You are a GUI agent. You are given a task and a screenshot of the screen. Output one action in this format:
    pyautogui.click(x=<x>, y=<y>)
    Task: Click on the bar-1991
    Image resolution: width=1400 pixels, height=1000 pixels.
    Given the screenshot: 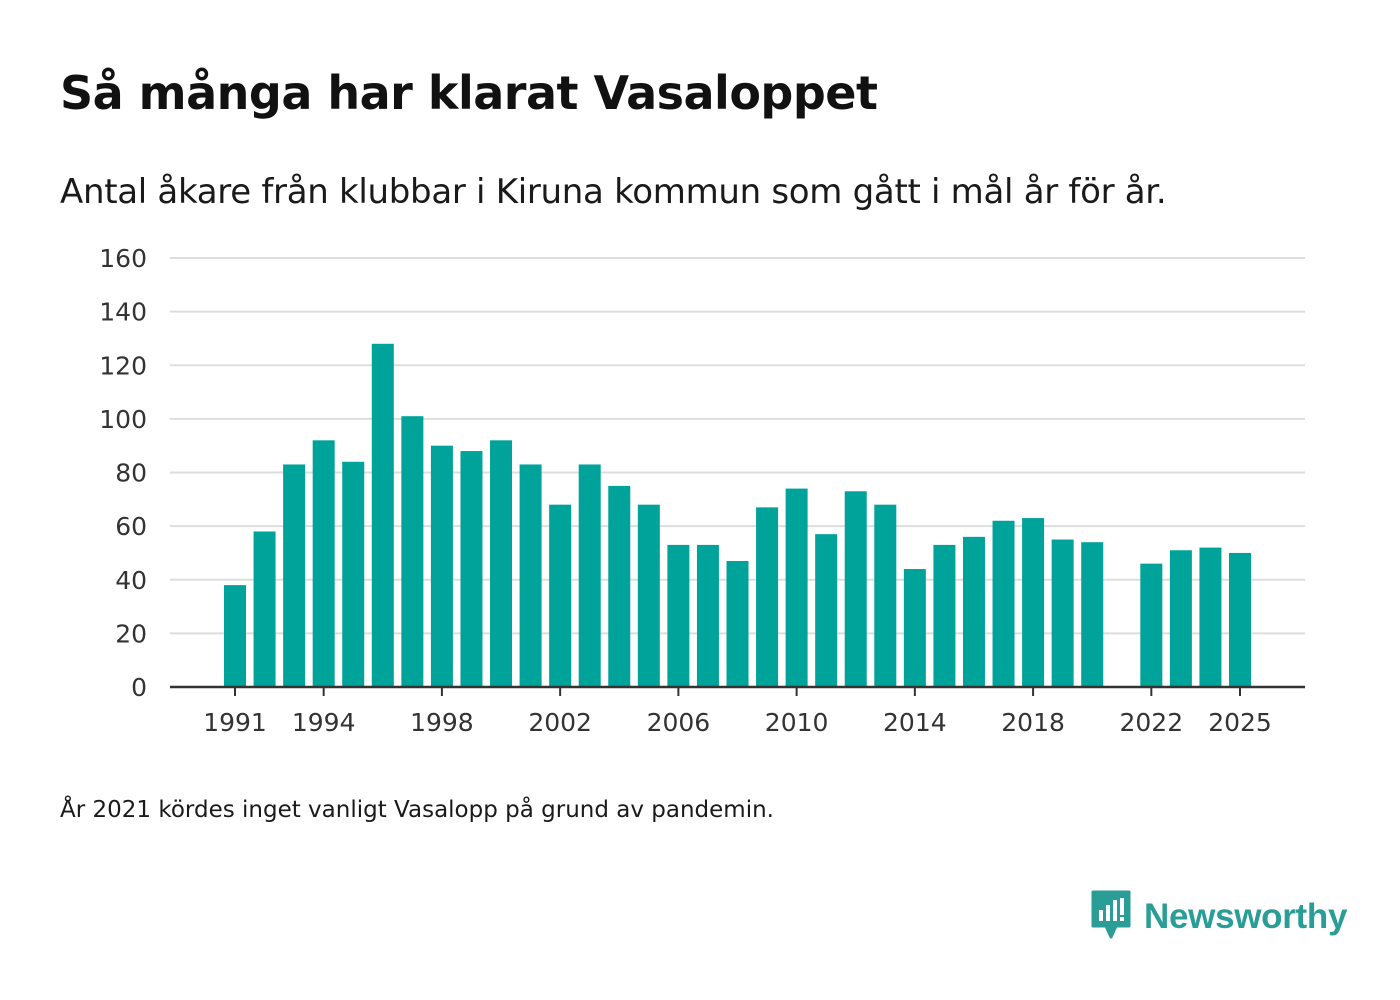 What is the action you would take?
    pyautogui.click(x=235, y=636)
    